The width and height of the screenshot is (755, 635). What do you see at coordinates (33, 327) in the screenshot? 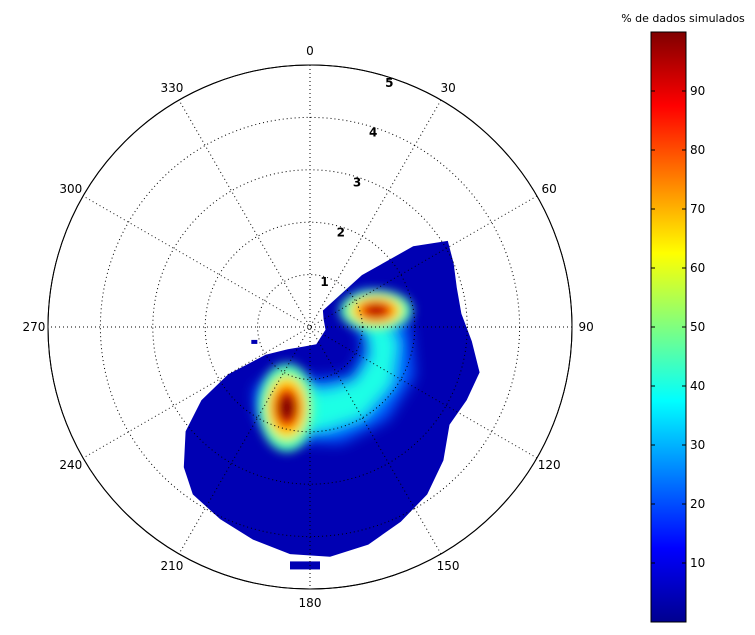
I see `angle-label-270: 270` at bounding box center [33, 327].